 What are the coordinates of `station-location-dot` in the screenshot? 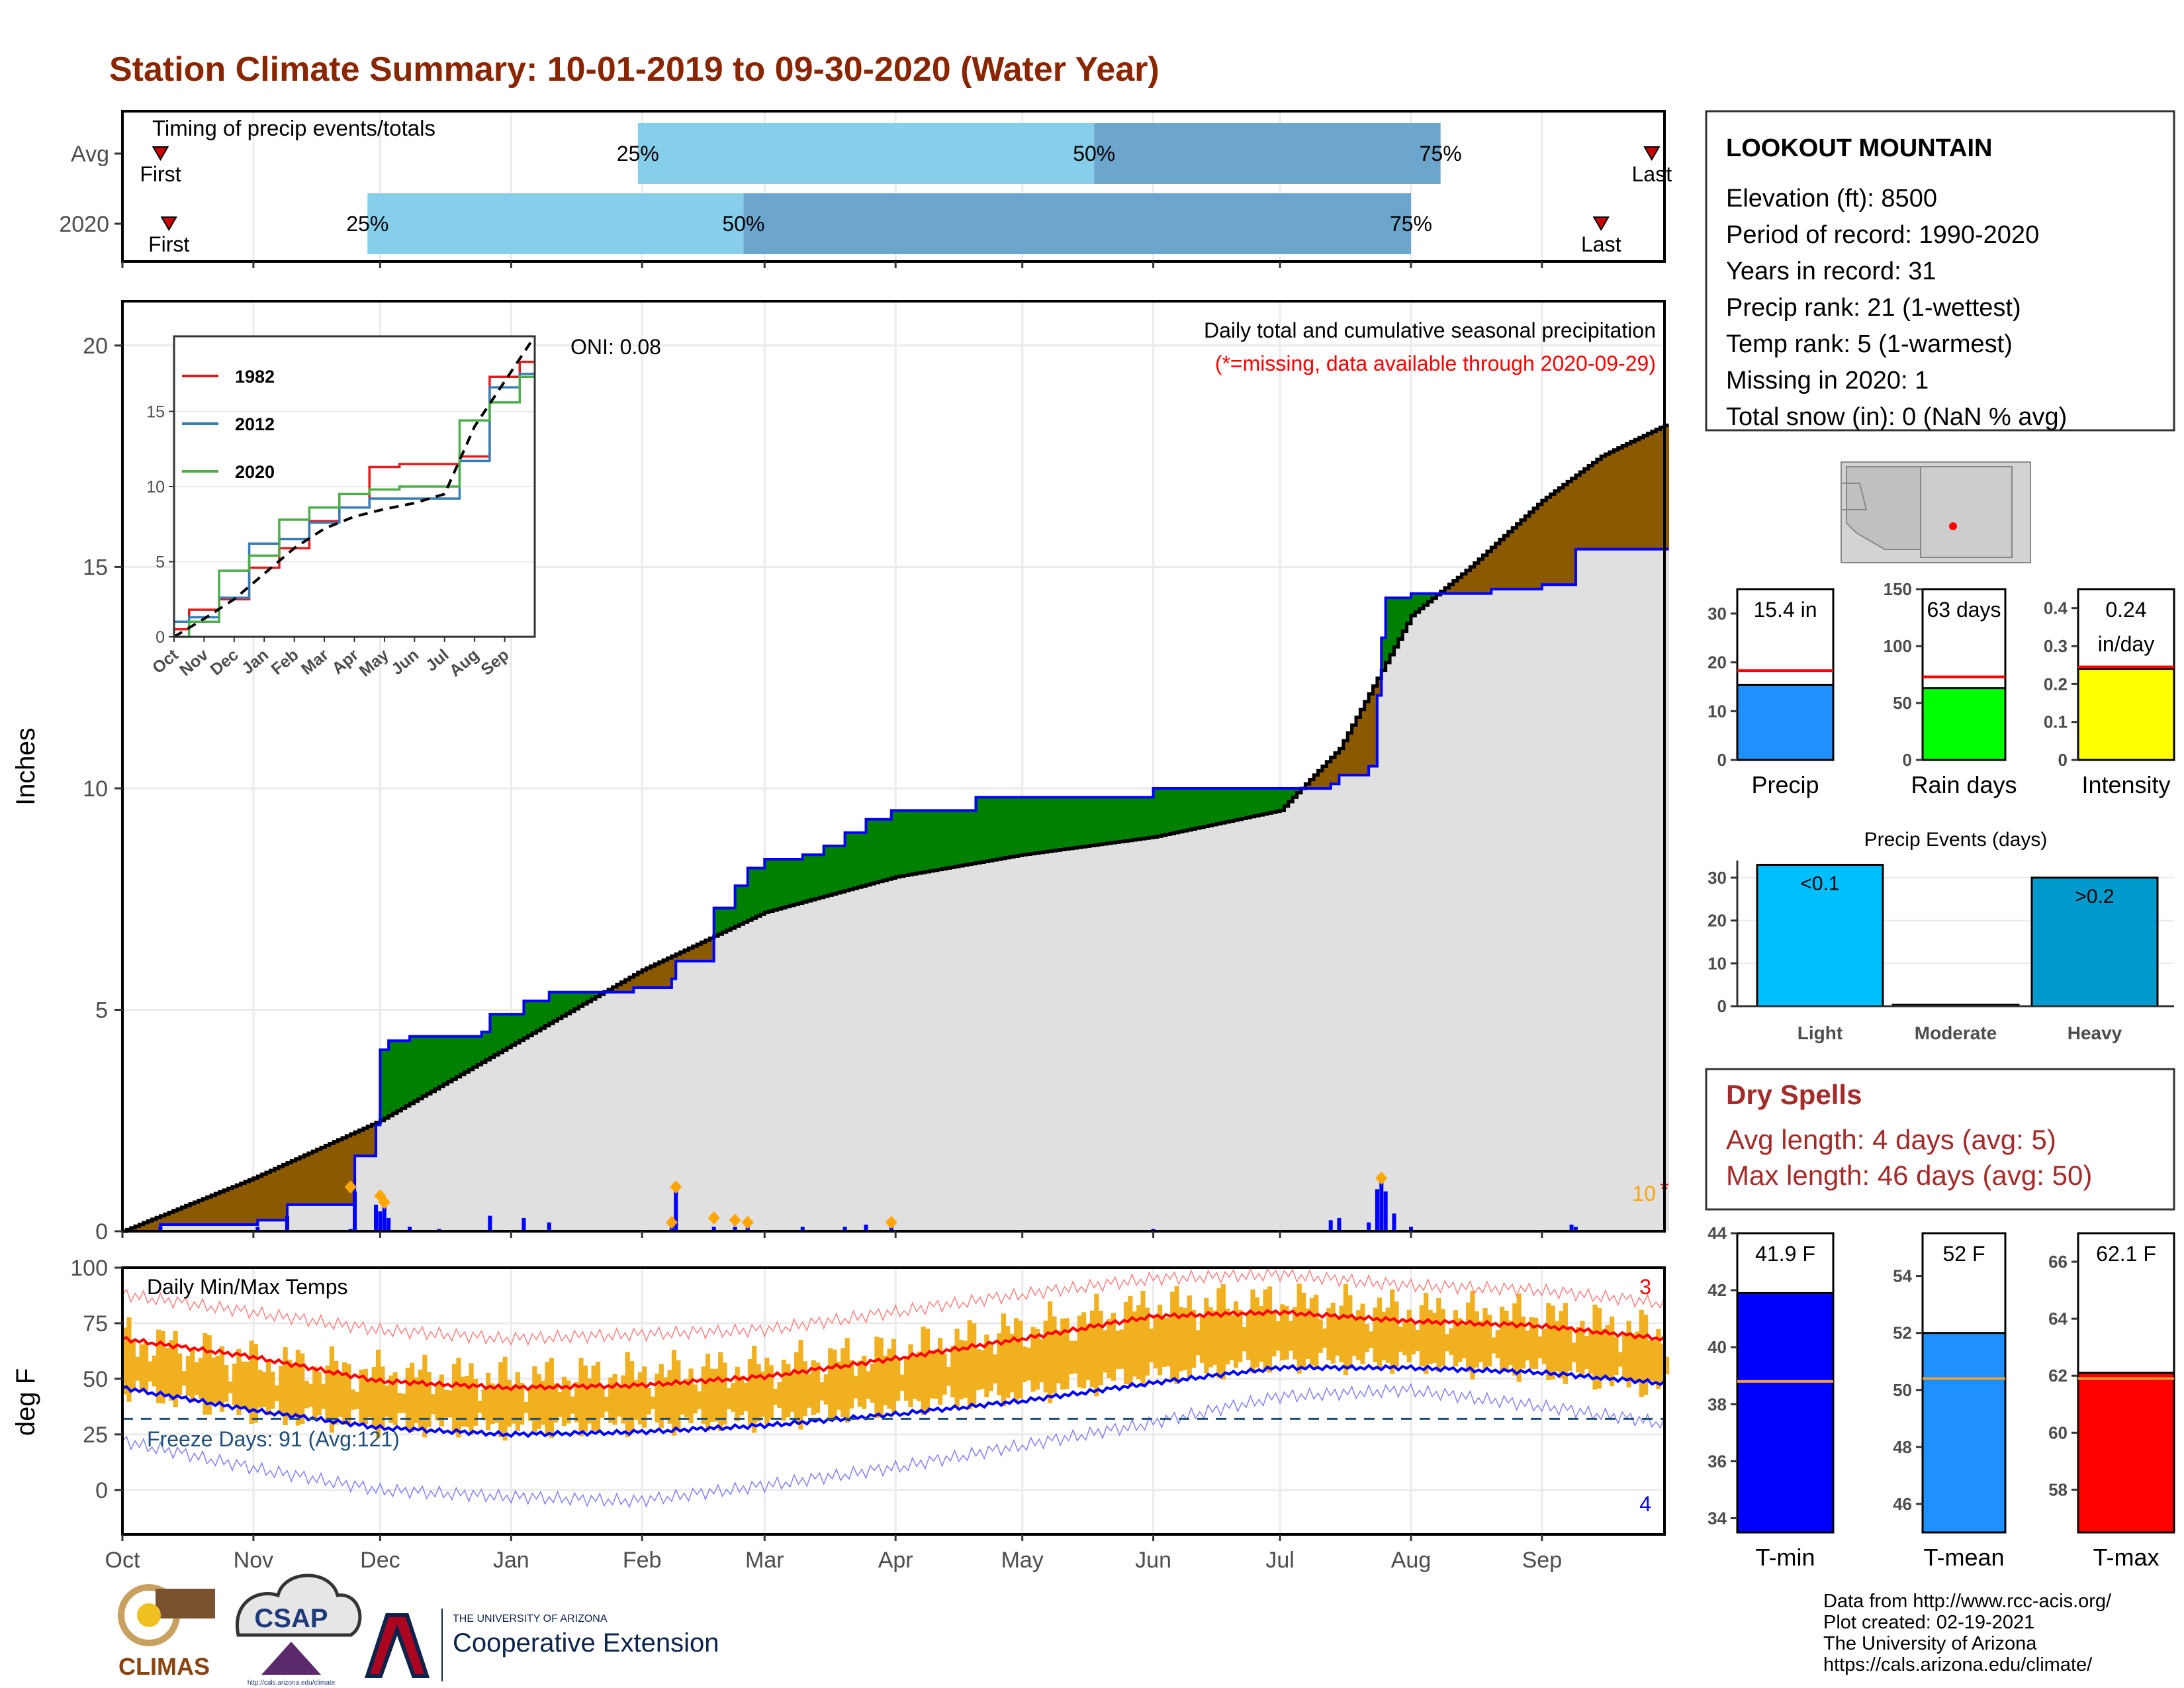 It's located at (1953, 526).